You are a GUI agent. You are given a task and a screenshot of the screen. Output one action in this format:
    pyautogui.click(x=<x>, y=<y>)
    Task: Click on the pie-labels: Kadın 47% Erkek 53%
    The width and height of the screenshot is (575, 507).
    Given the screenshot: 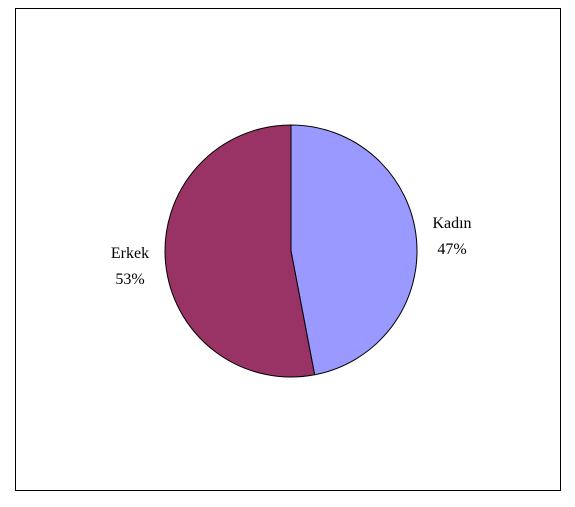 What is the action you would take?
    pyautogui.click(x=291, y=251)
    